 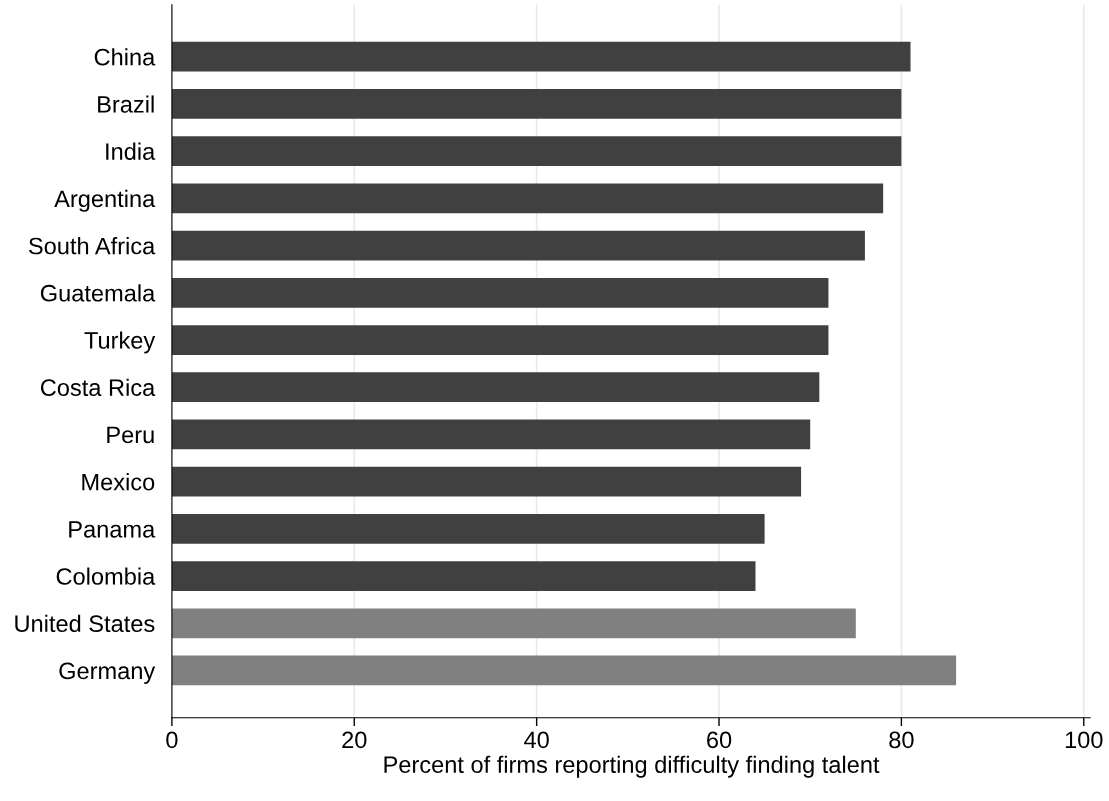 What do you see at coordinates (98, 293) in the screenshot?
I see `y-tick-label: Guatemala` at bounding box center [98, 293].